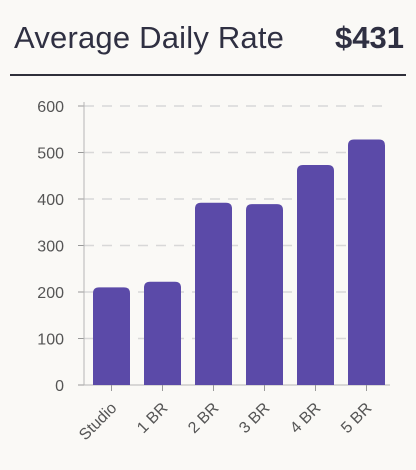  I want to click on y-tick-label: 200, so click(50, 293).